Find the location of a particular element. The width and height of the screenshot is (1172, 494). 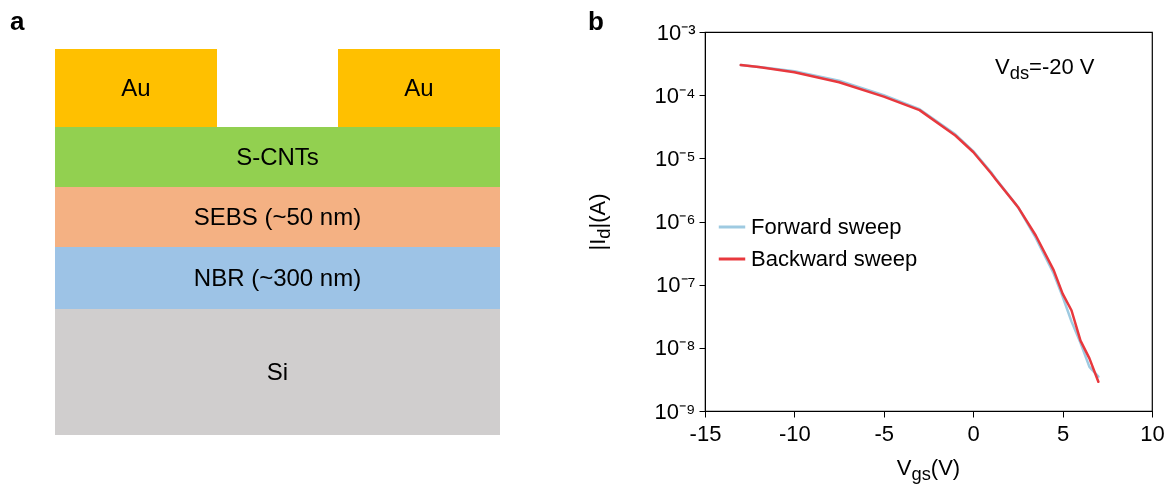

x-tick-label: -5 is located at coordinates (884, 433).